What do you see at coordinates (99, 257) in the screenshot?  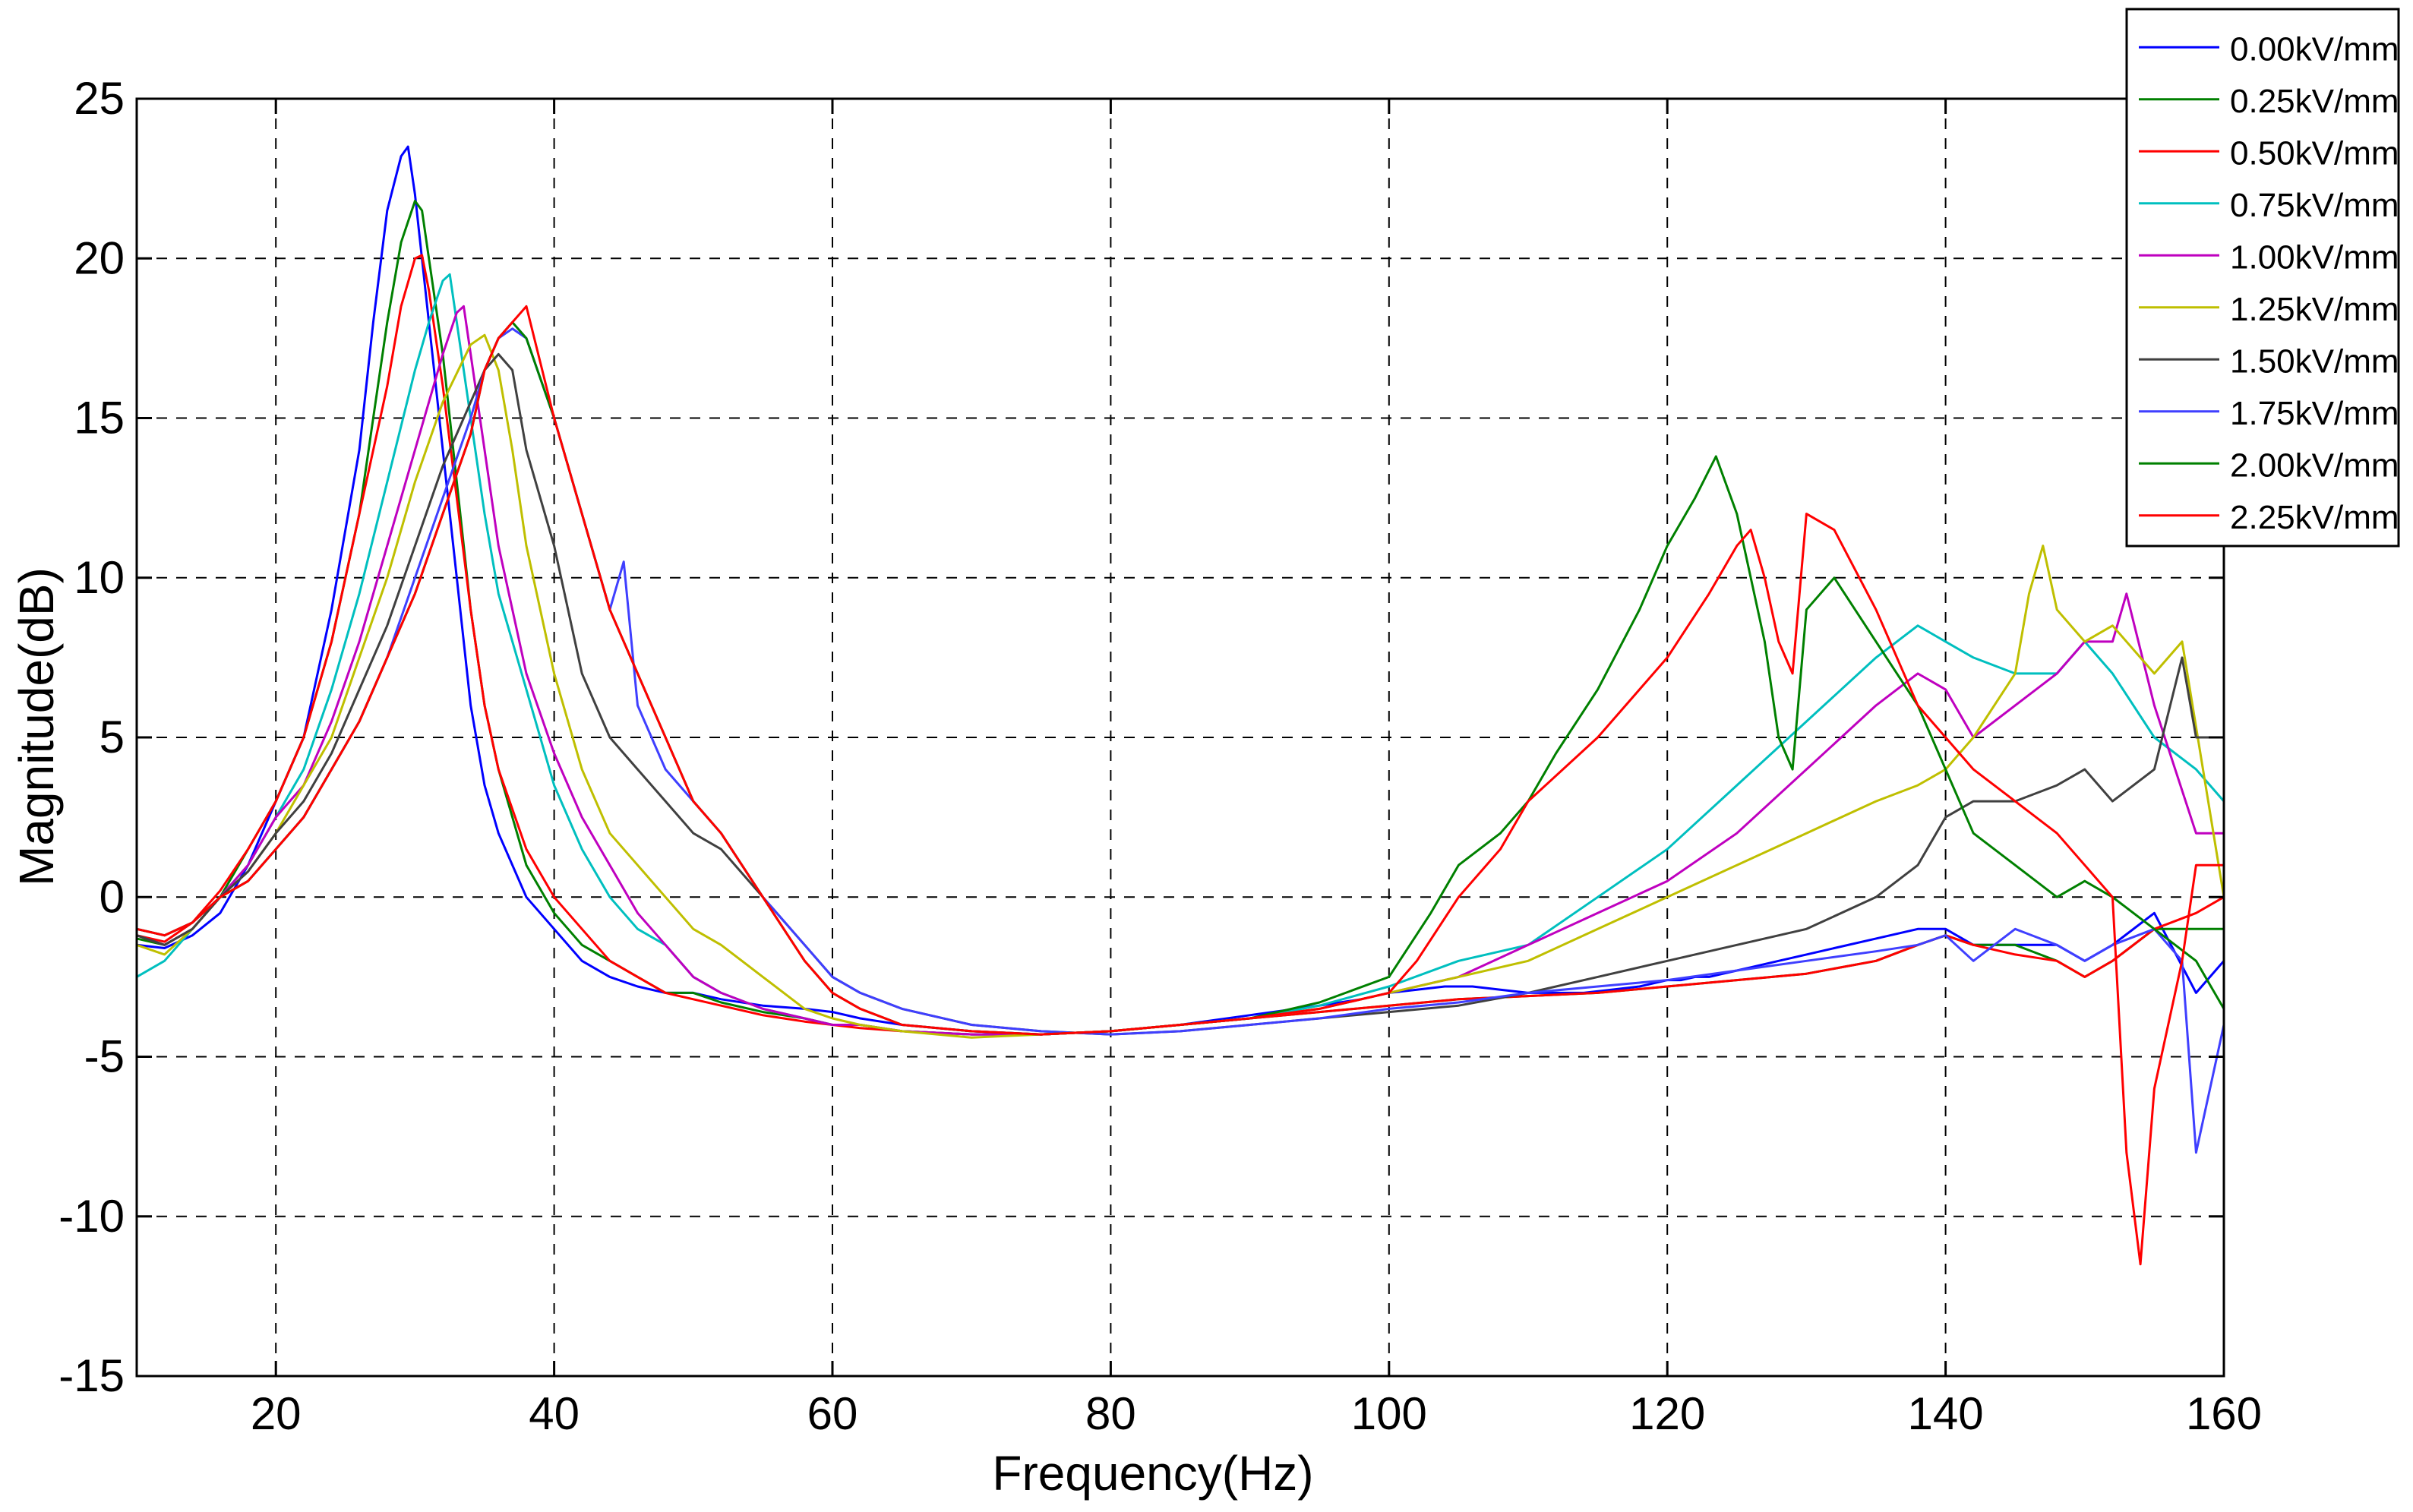 I see `y-tick-label: 20` at bounding box center [99, 257].